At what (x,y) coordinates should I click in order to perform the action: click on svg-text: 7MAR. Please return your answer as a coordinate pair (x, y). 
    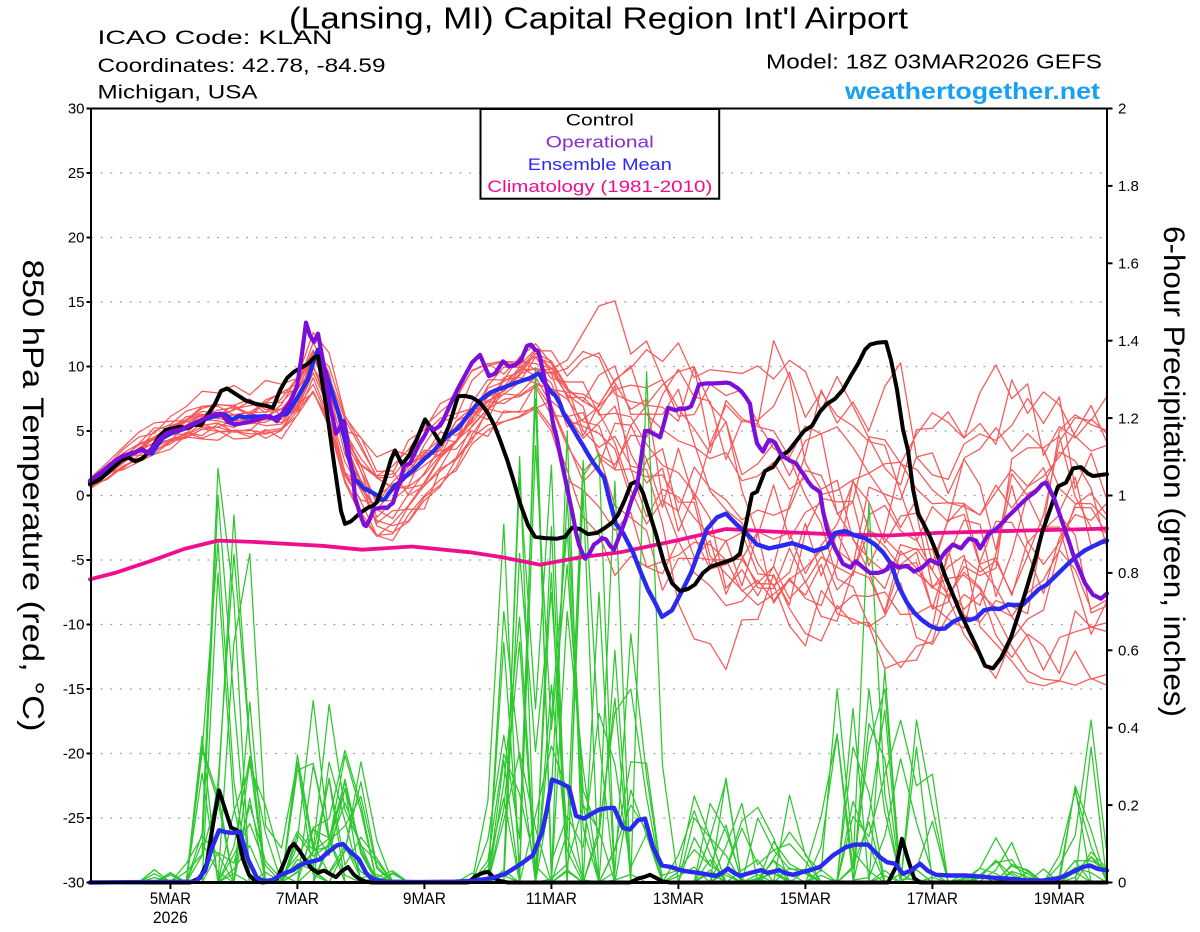
    Looking at the image, I should click on (297, 898).